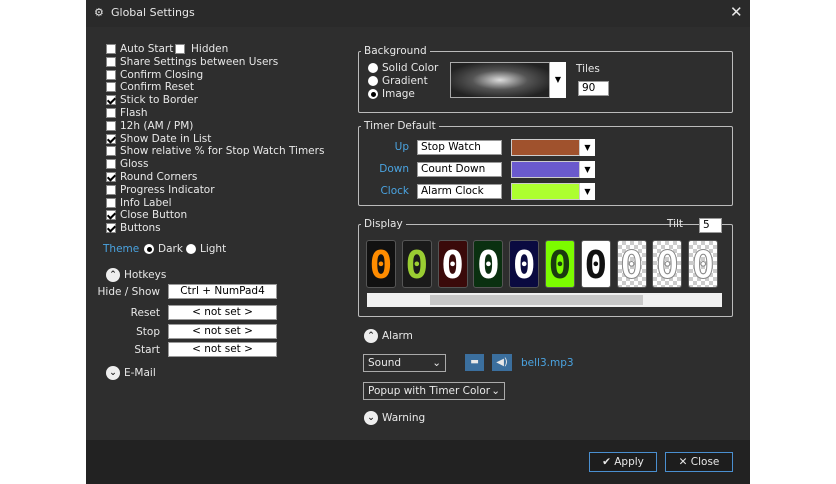  Describe the element at coordinates (502, 362) in the screenshot. I see `play-button: ◀)` at that location.